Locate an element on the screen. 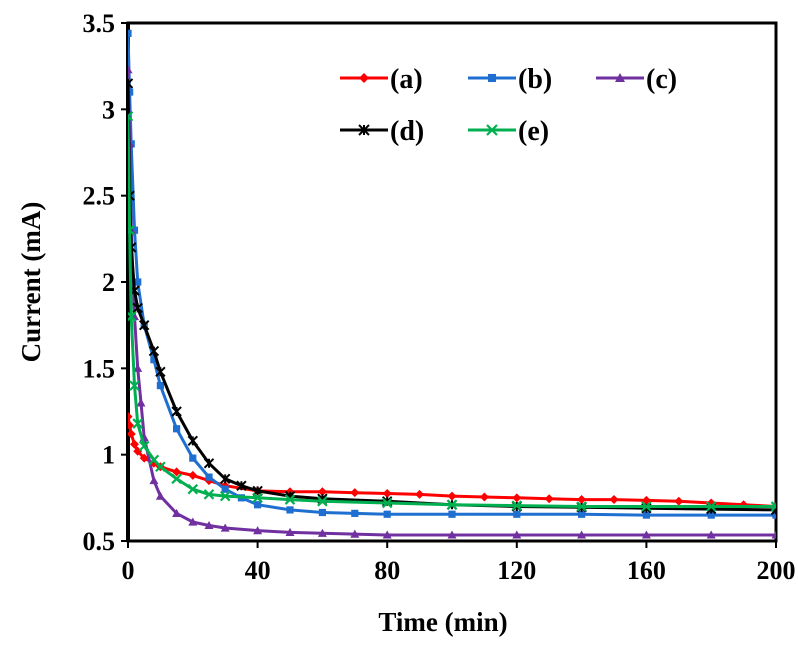  y-axis-title: Current (mA) is located at coordinates (31, 282).